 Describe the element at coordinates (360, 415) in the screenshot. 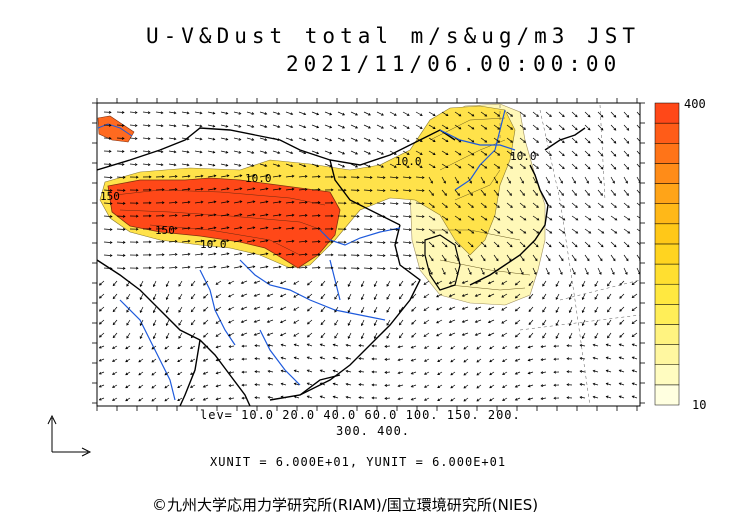

I see `contour-levels-line1: lev= 10.0 20.0 40.0 60.0 100. 150. 200.` at that location.